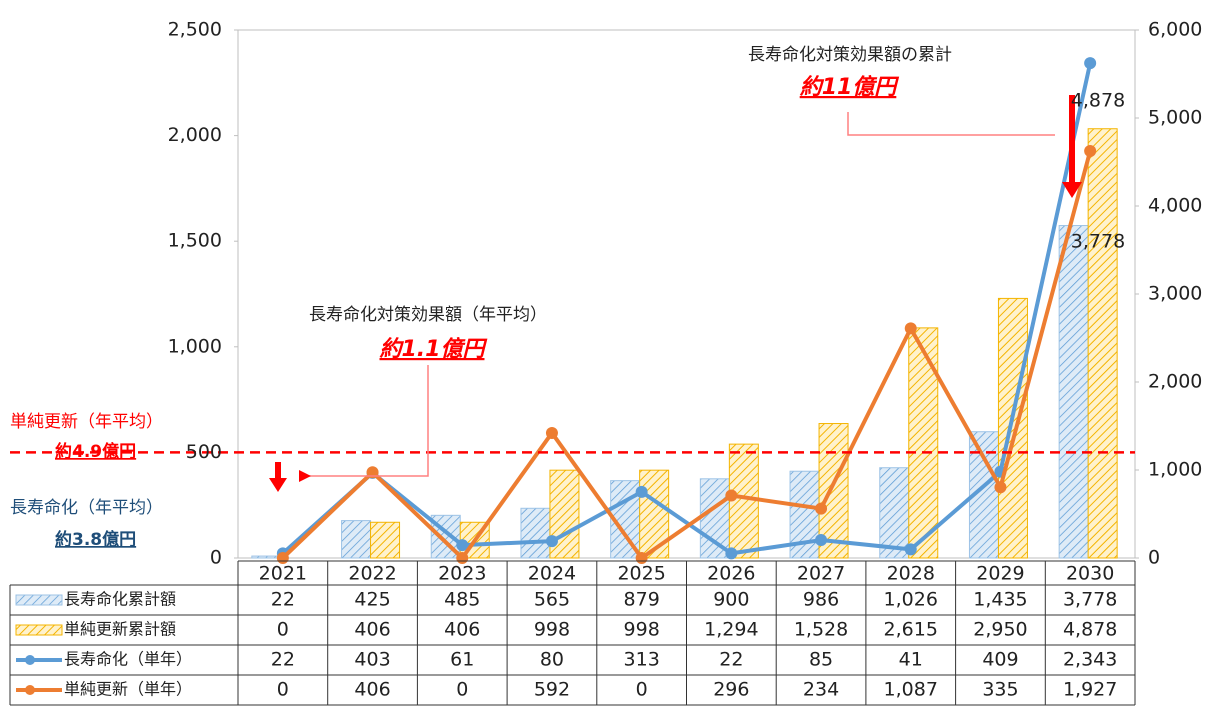 Image resolution: width=1216 pixels, height=722 pixels. I want to click on table-cell: 1,294, so click(731, 630).